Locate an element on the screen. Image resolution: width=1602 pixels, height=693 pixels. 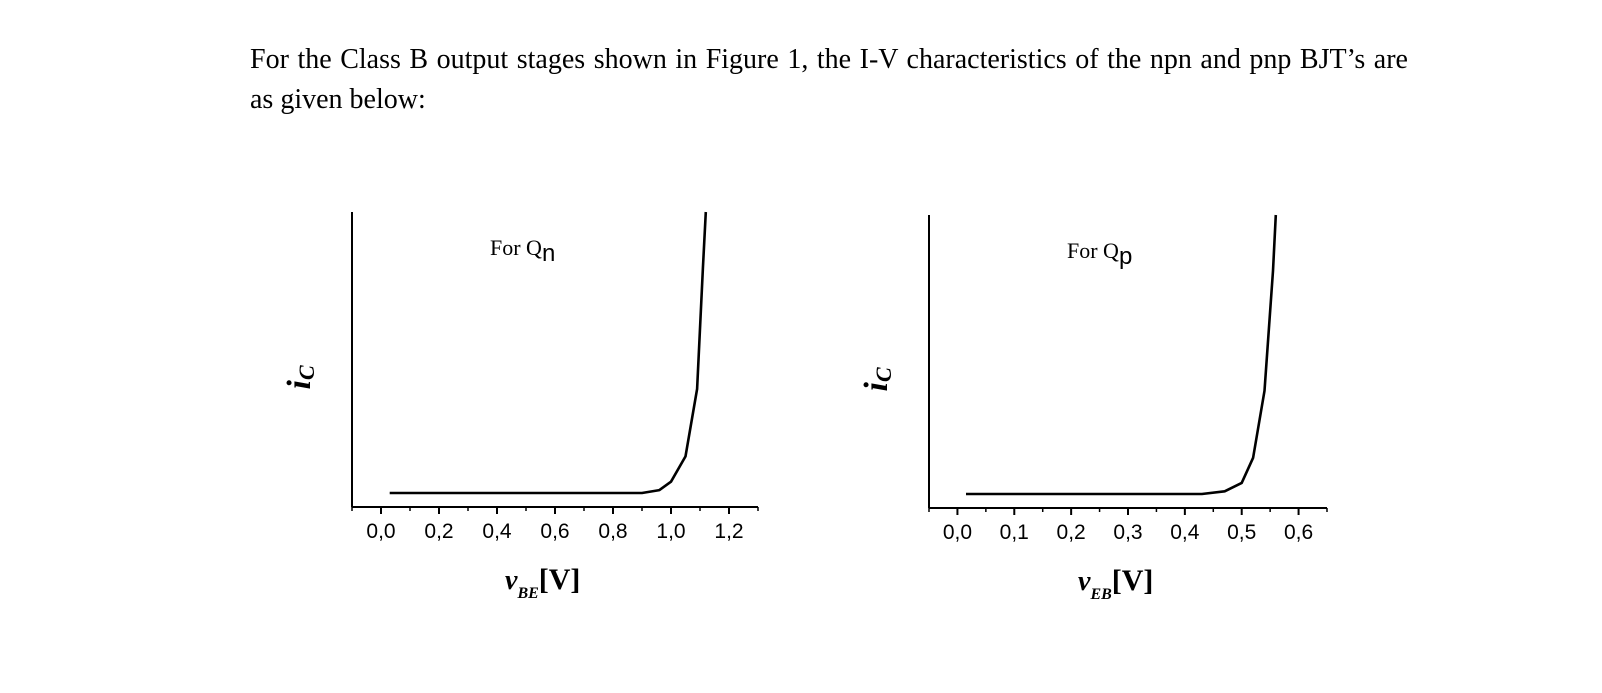
chart-annotation: For Qp is located at coordinates (1099, 254).